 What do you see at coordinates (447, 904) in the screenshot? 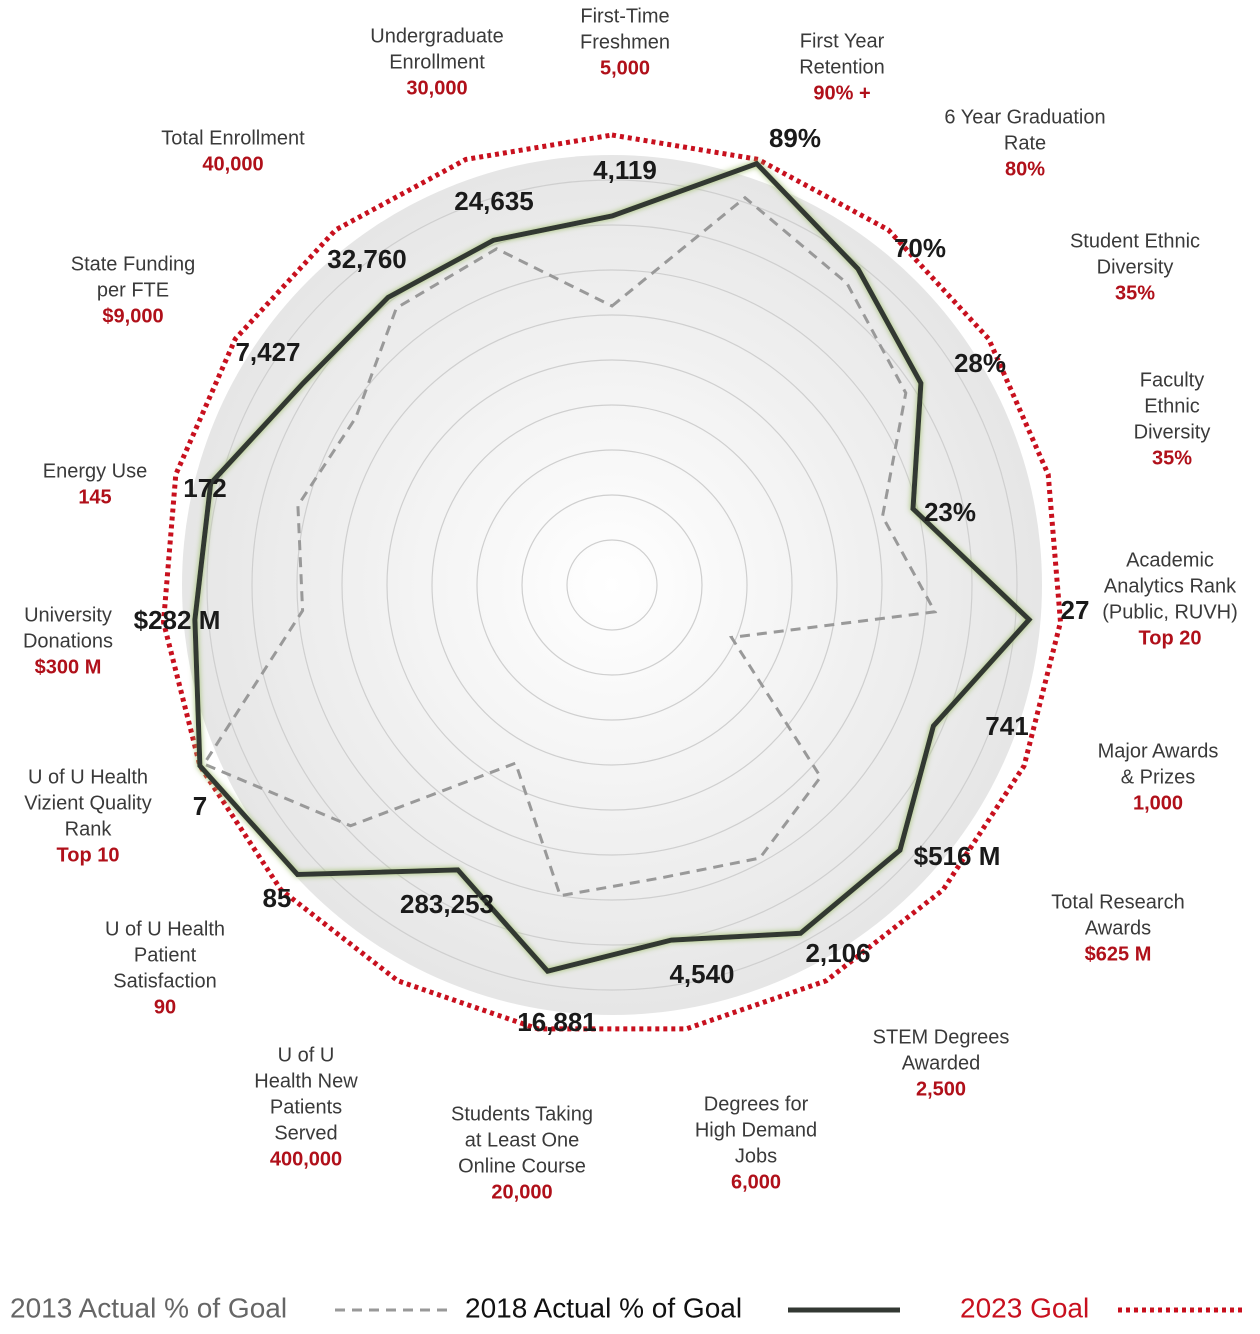
I see `actual-label: 283,253` at bounding box center [447, 904].